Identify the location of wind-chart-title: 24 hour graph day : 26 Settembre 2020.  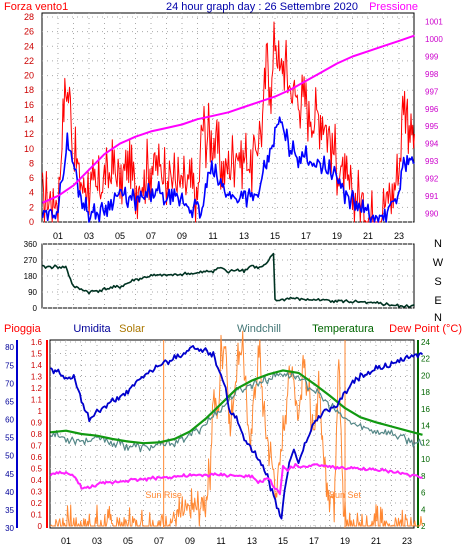
(262, 7).